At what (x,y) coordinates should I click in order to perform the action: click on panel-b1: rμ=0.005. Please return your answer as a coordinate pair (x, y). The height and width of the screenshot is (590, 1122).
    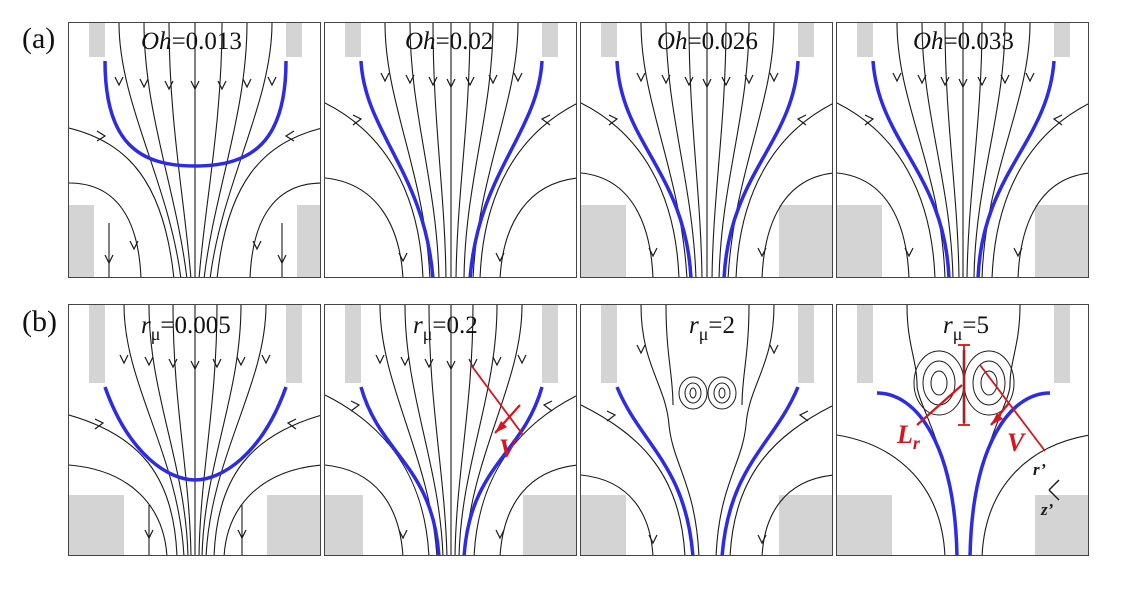
    Looking at the image, I should click on (194, 430).